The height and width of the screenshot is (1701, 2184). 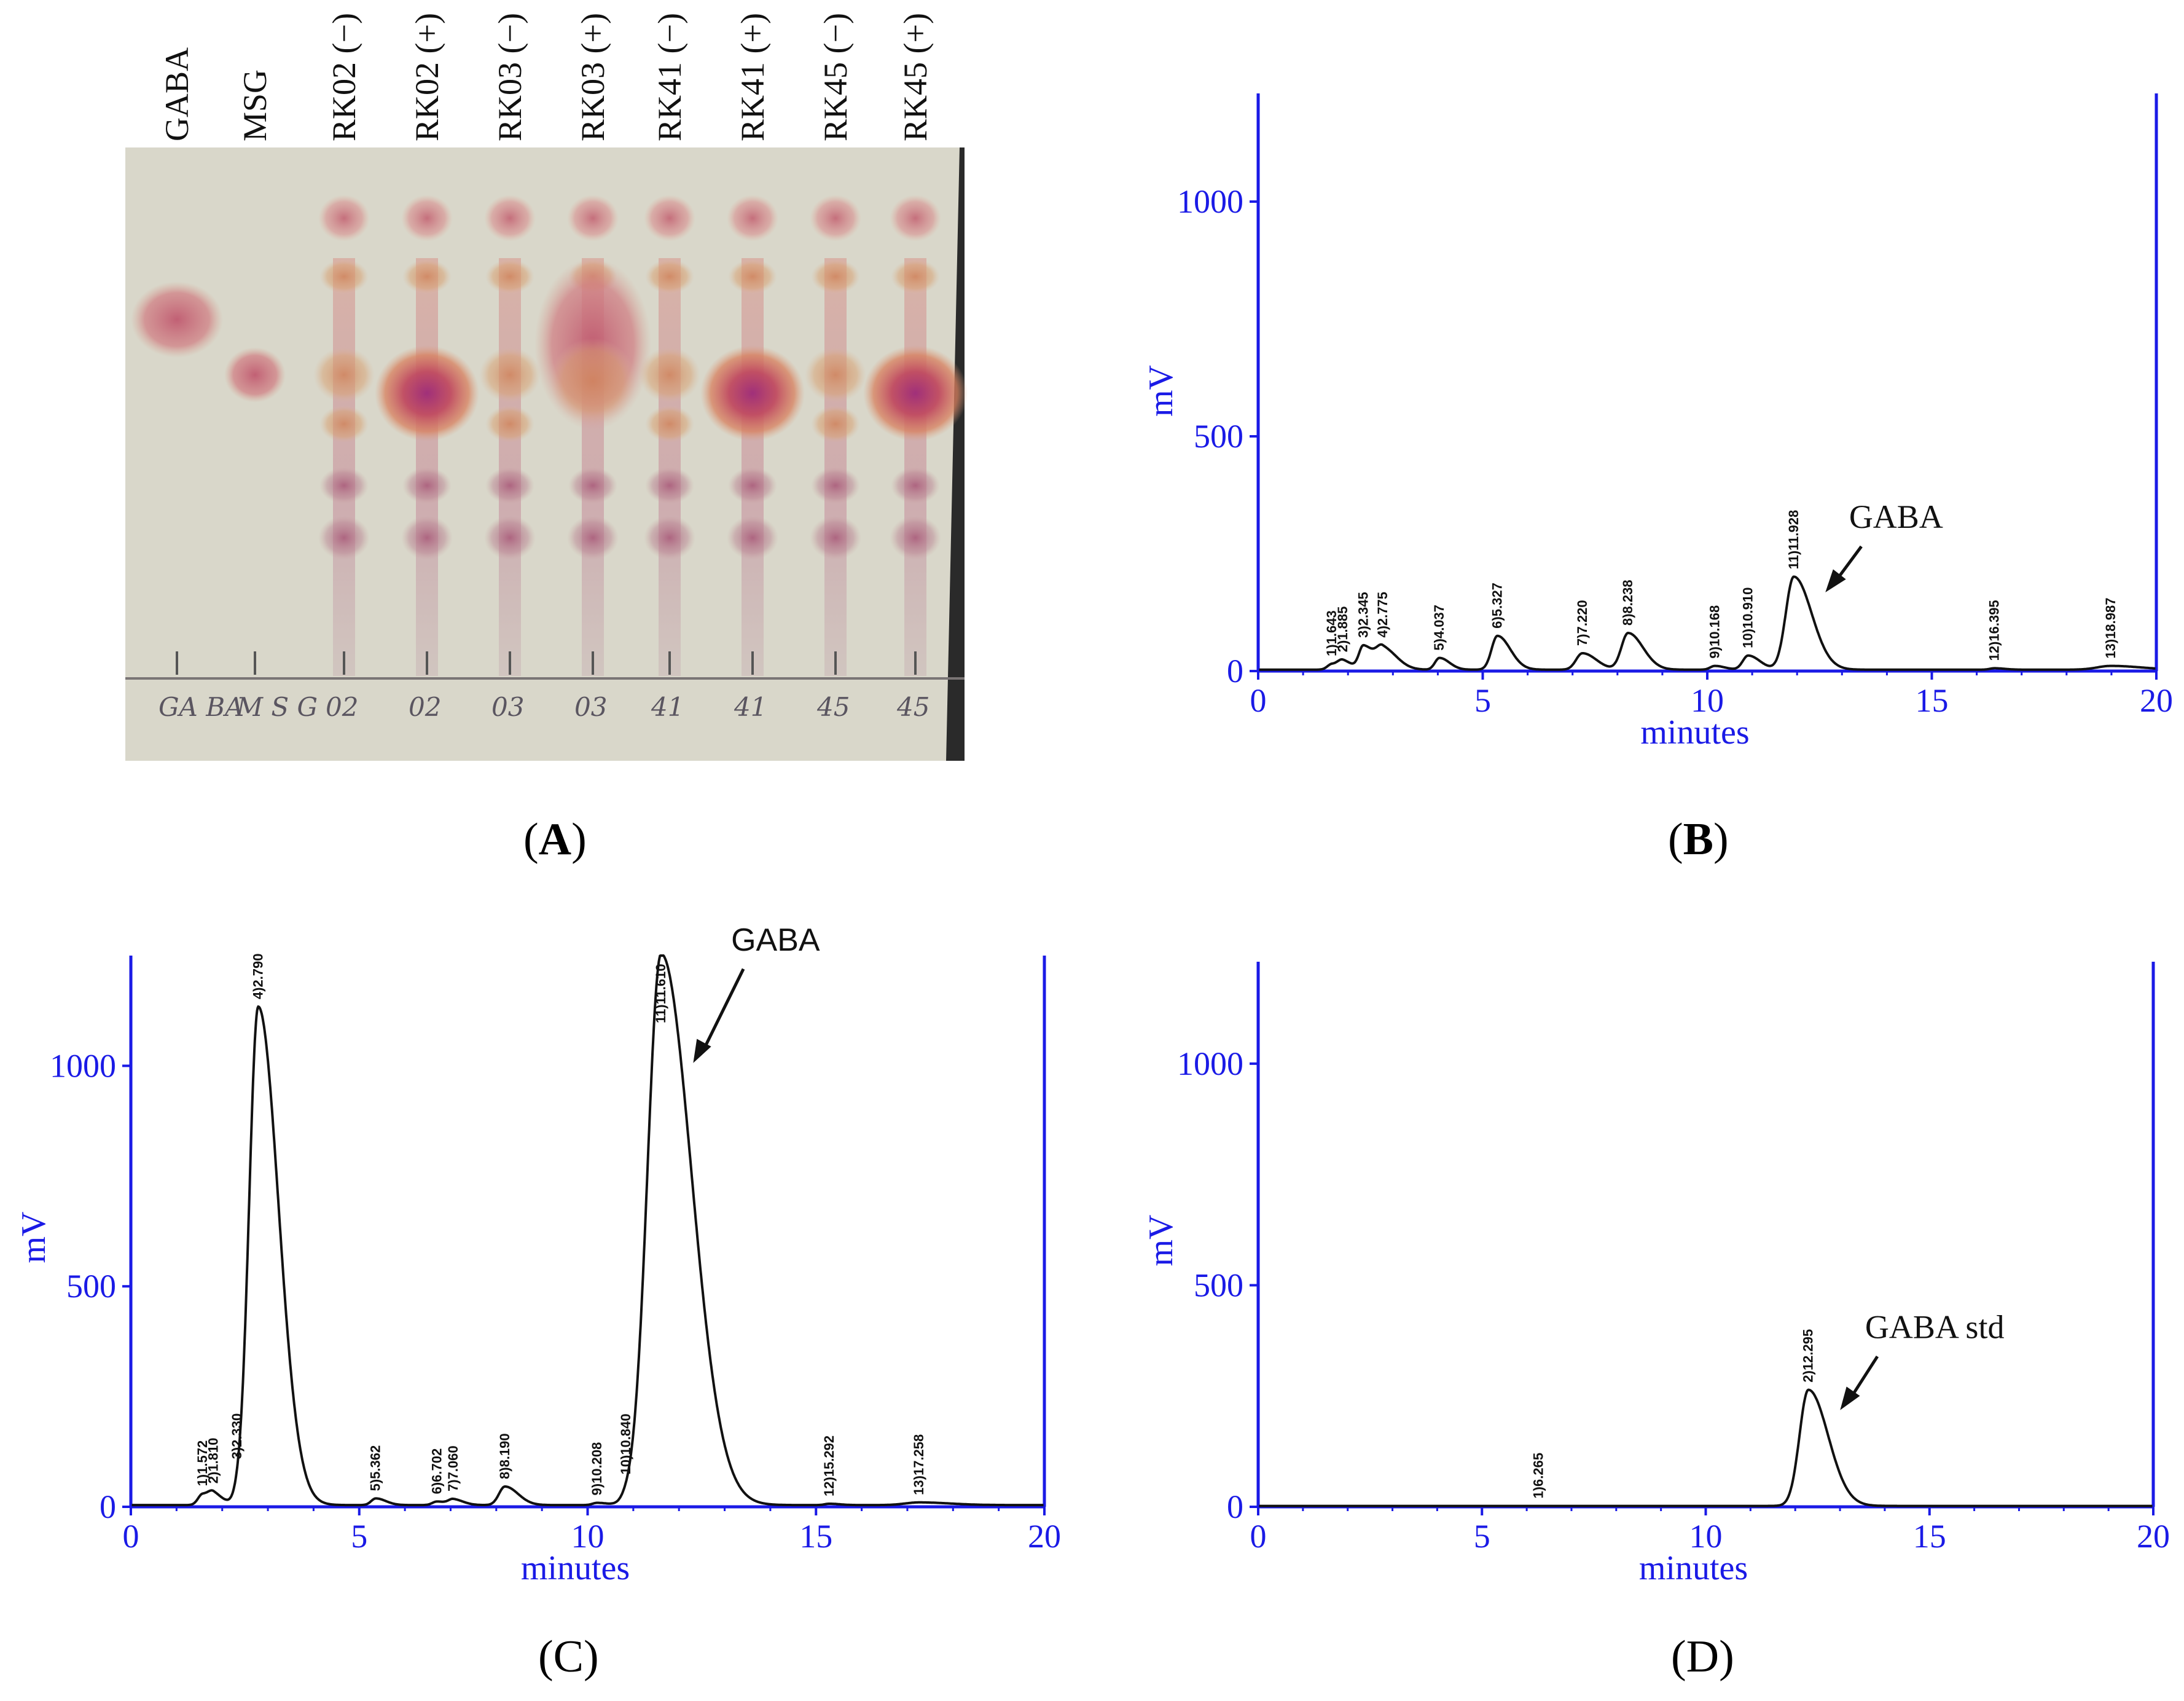 I want to click on handwritten-label: 03, so click(x=590, y=707).